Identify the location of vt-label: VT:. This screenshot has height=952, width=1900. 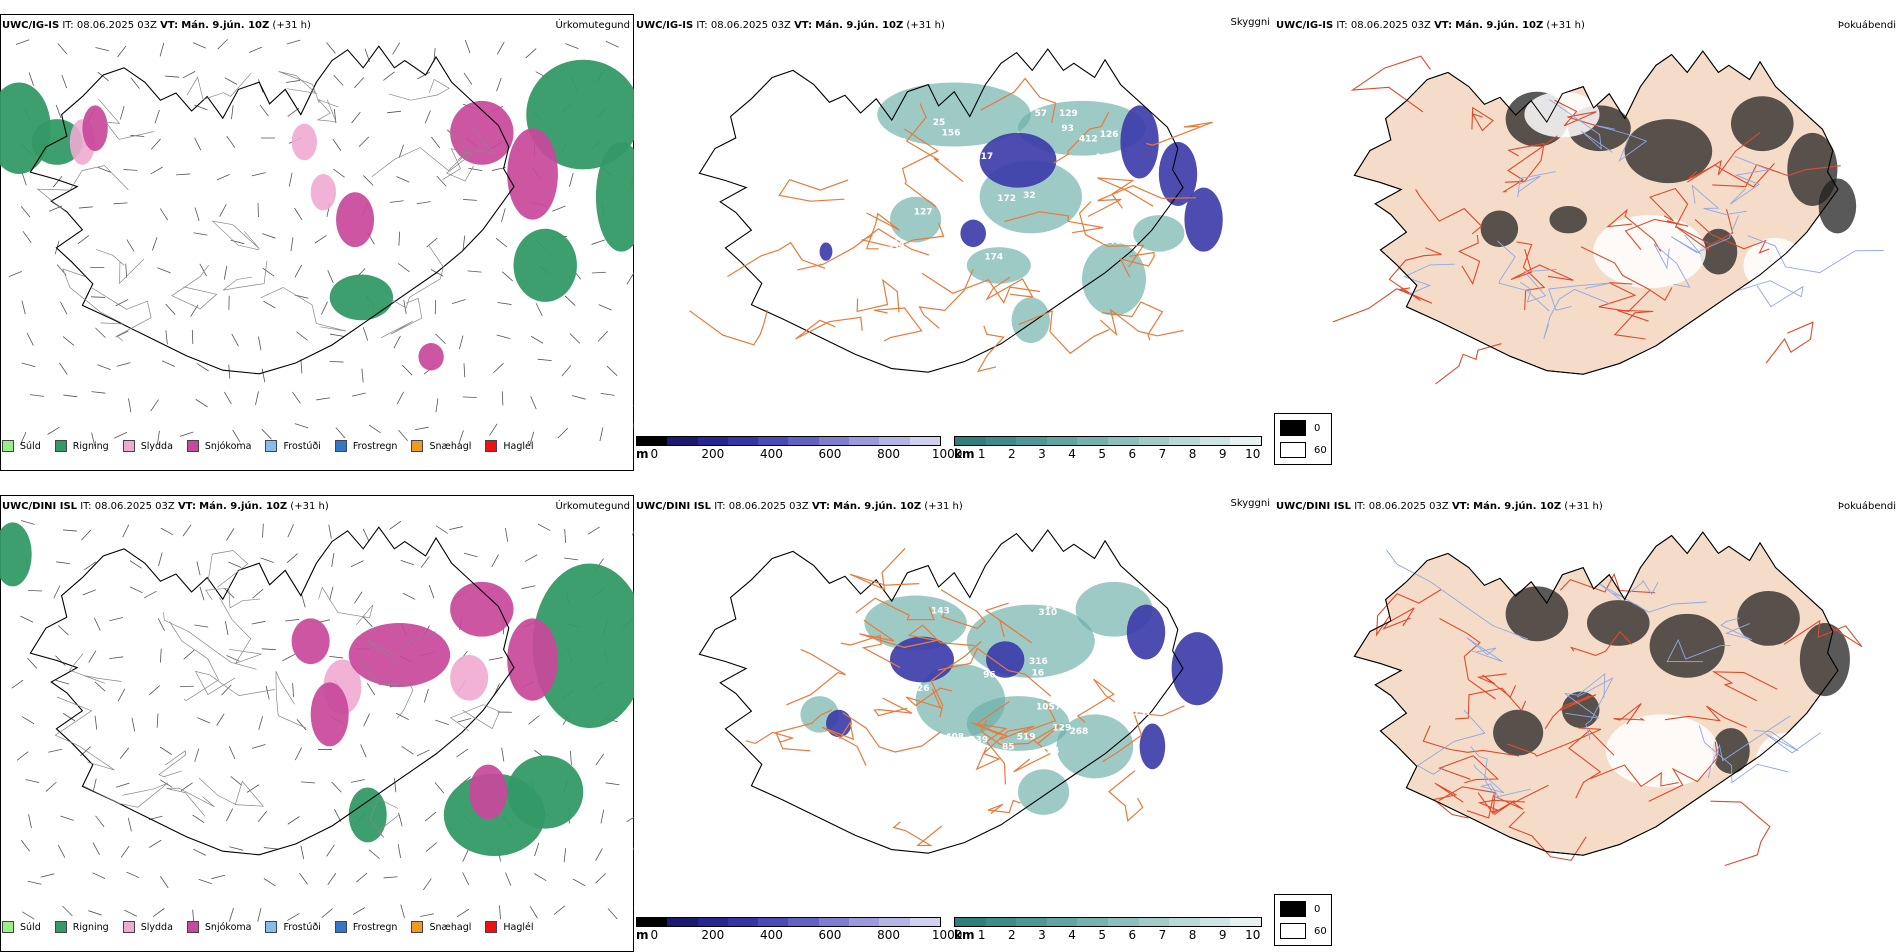
(821, 506).